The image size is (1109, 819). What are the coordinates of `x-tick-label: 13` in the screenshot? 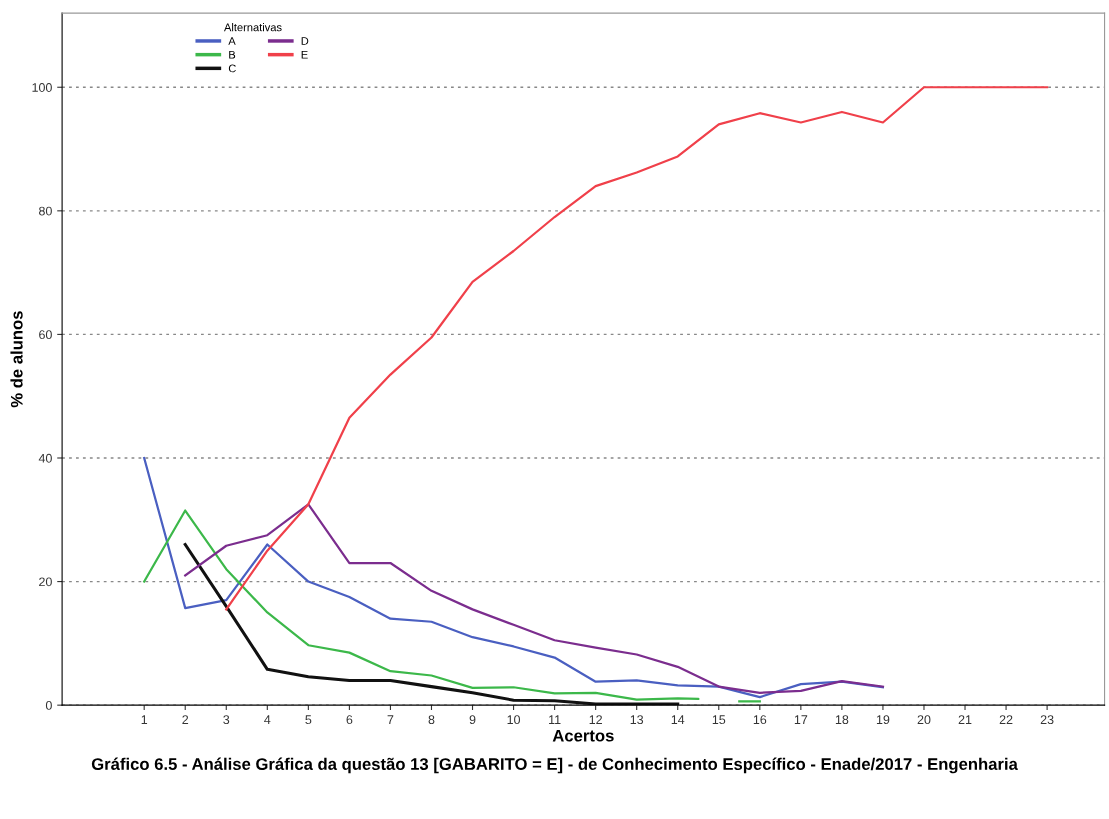 It's located at (637, 720).